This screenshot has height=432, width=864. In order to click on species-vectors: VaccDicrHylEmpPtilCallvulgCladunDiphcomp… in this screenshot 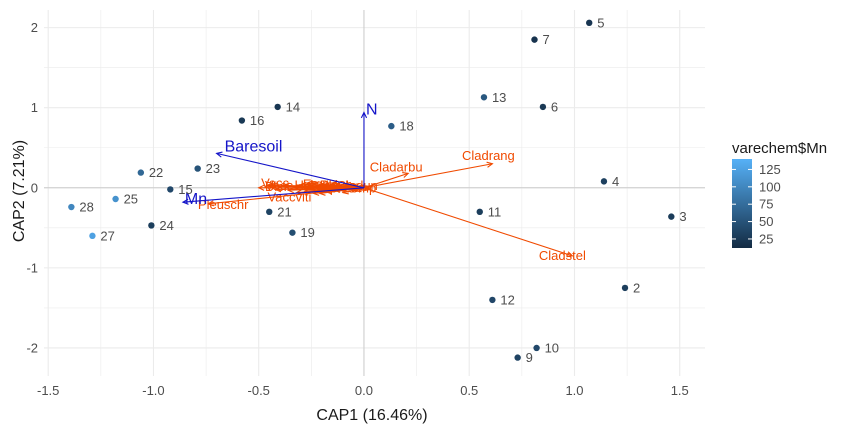, I will do `click(392, 205)`.